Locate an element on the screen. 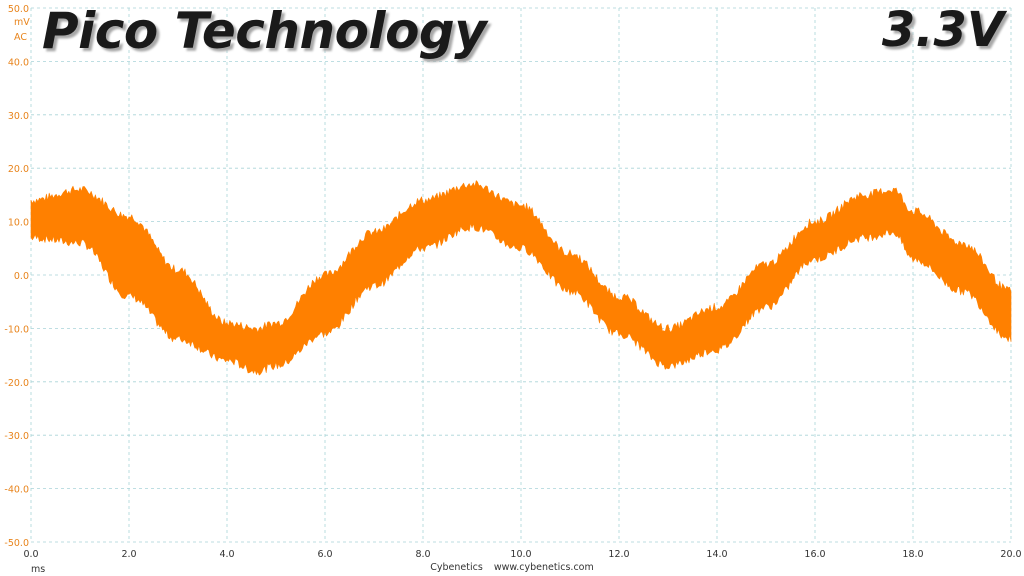 The width and height of the screenshot is (1024, 576). x-tick-label: 0.0 is located at coordinates (30, 554).